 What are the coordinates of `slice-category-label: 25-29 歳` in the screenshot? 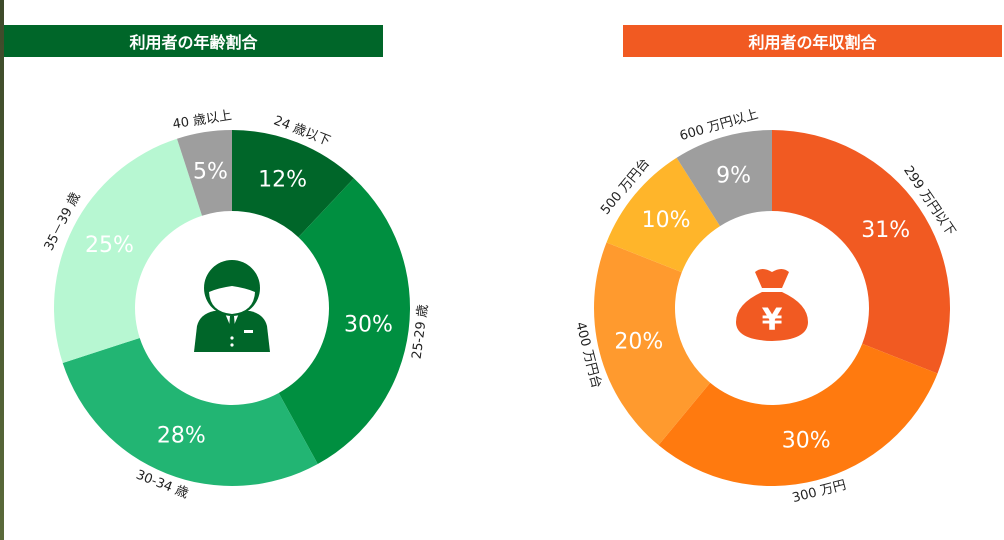 It's located at (421, 332).